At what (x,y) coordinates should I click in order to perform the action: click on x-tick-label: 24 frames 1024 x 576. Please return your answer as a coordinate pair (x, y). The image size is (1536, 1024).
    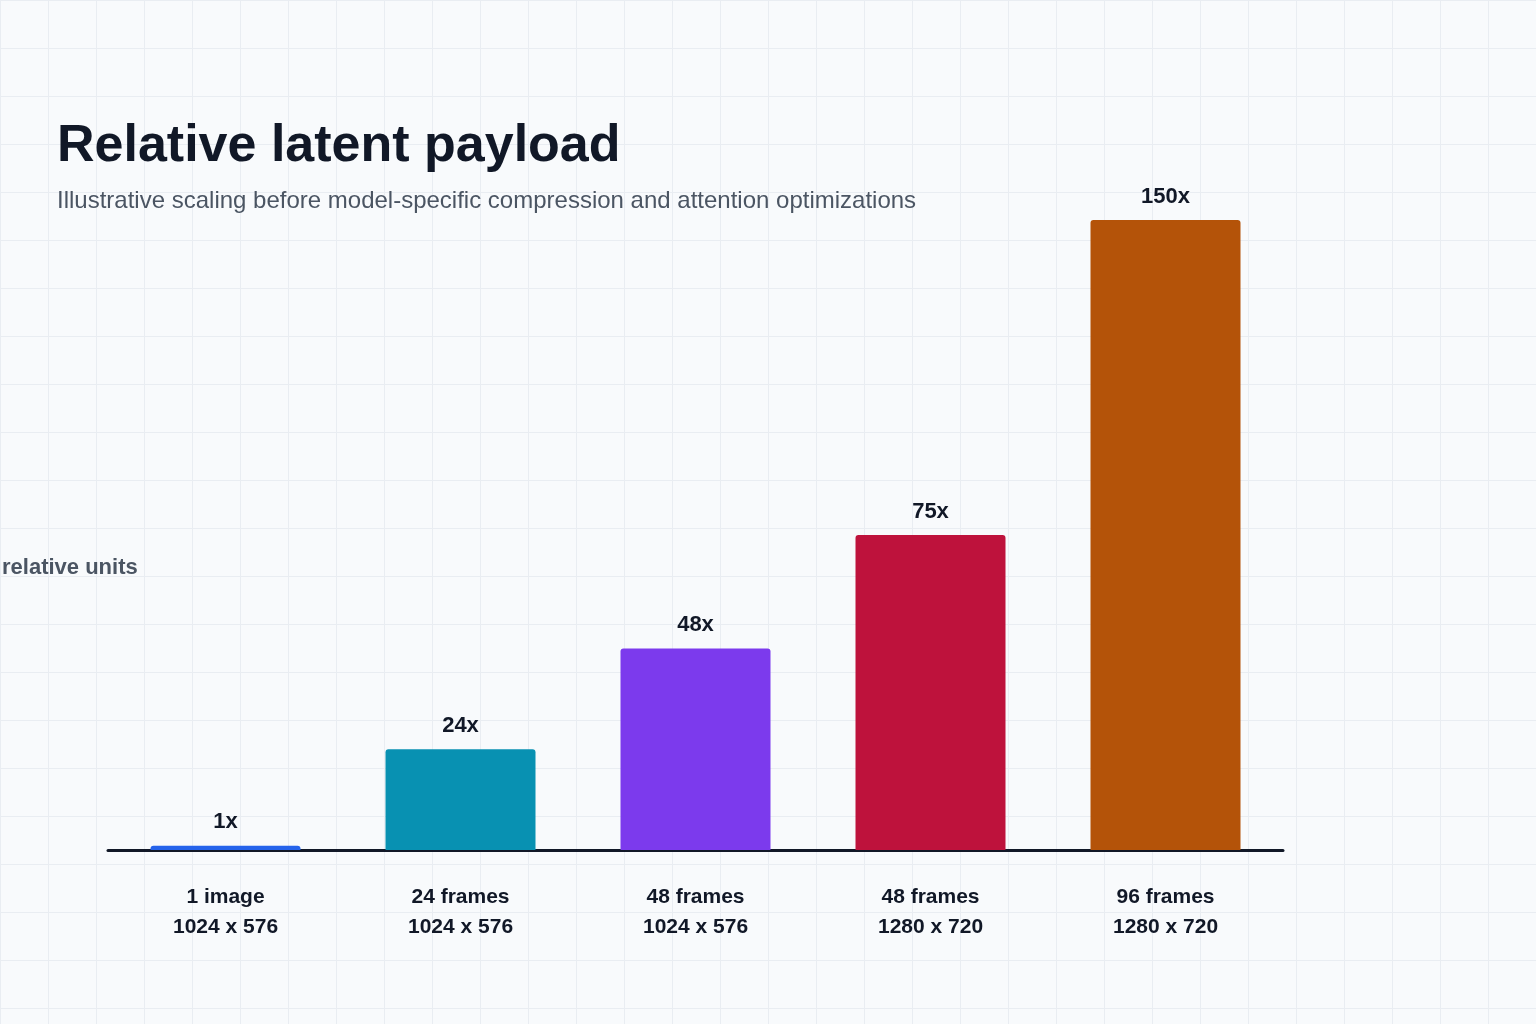
    Looking at the image, I should click on (460, 910).